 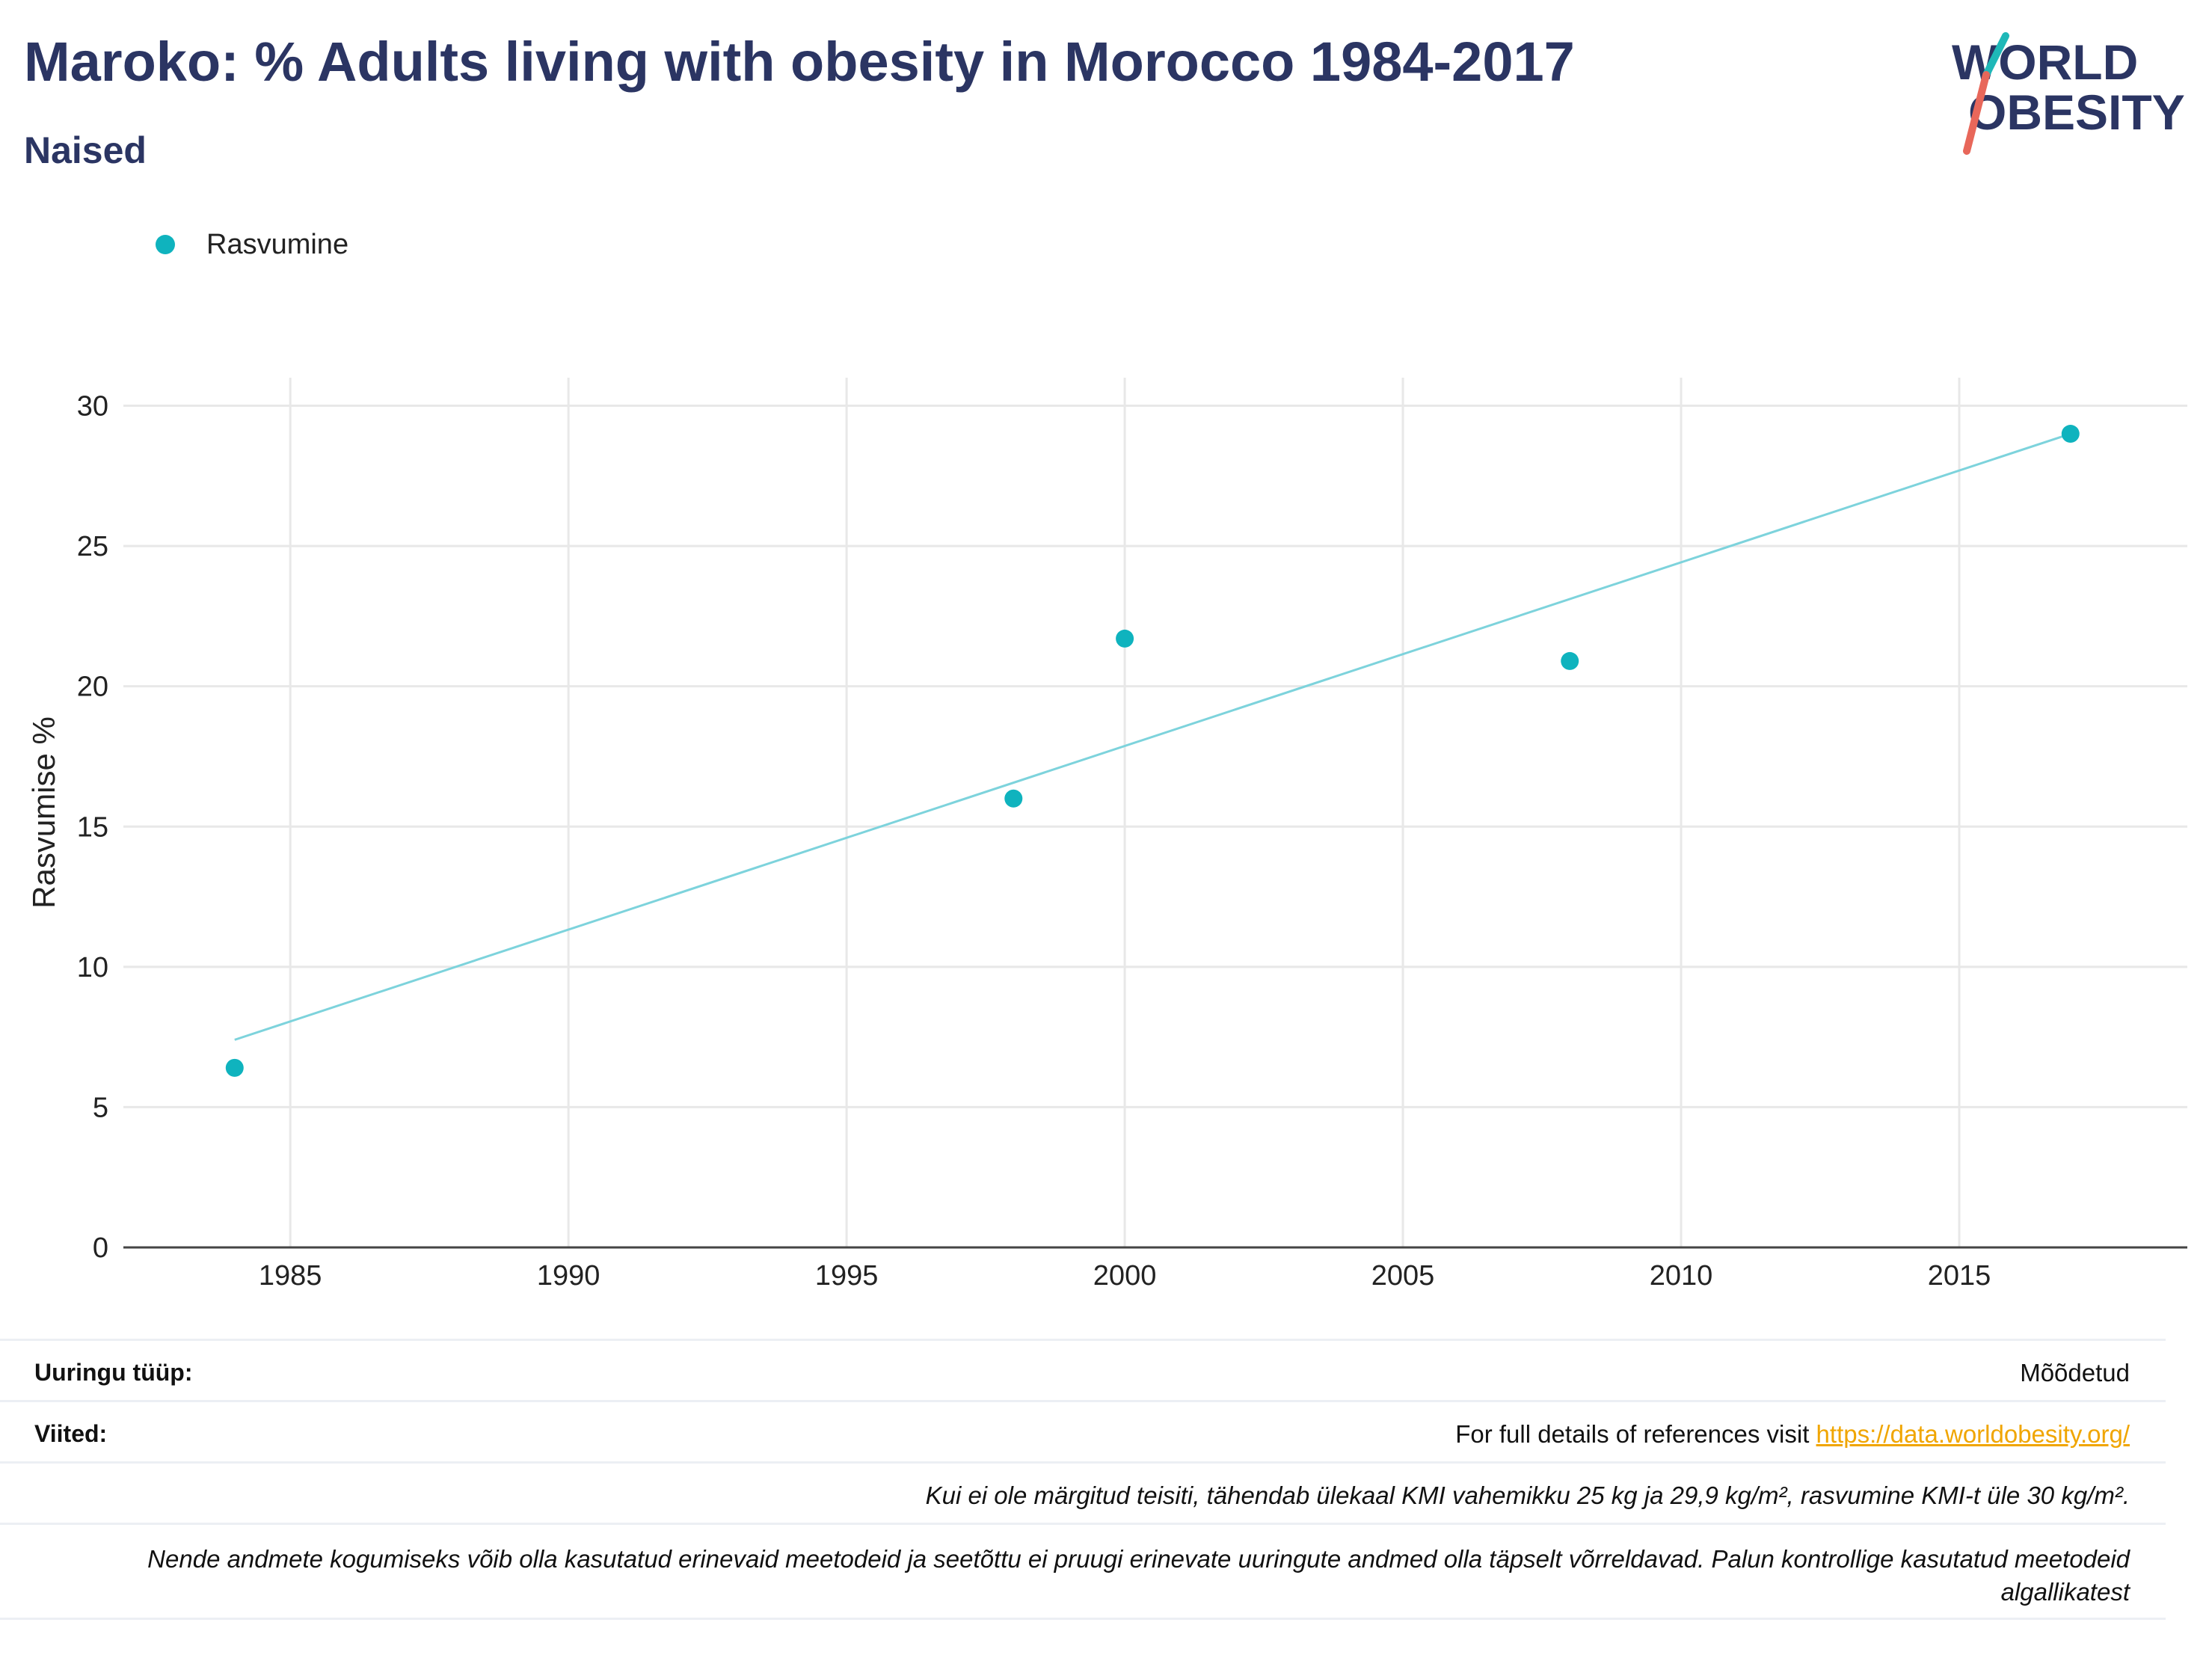 What do you see at coordinates (113, 1372) in the screenshot?
I see `survey-type-label: Uuringu tüüp:` at bounding box center [113, 1372].